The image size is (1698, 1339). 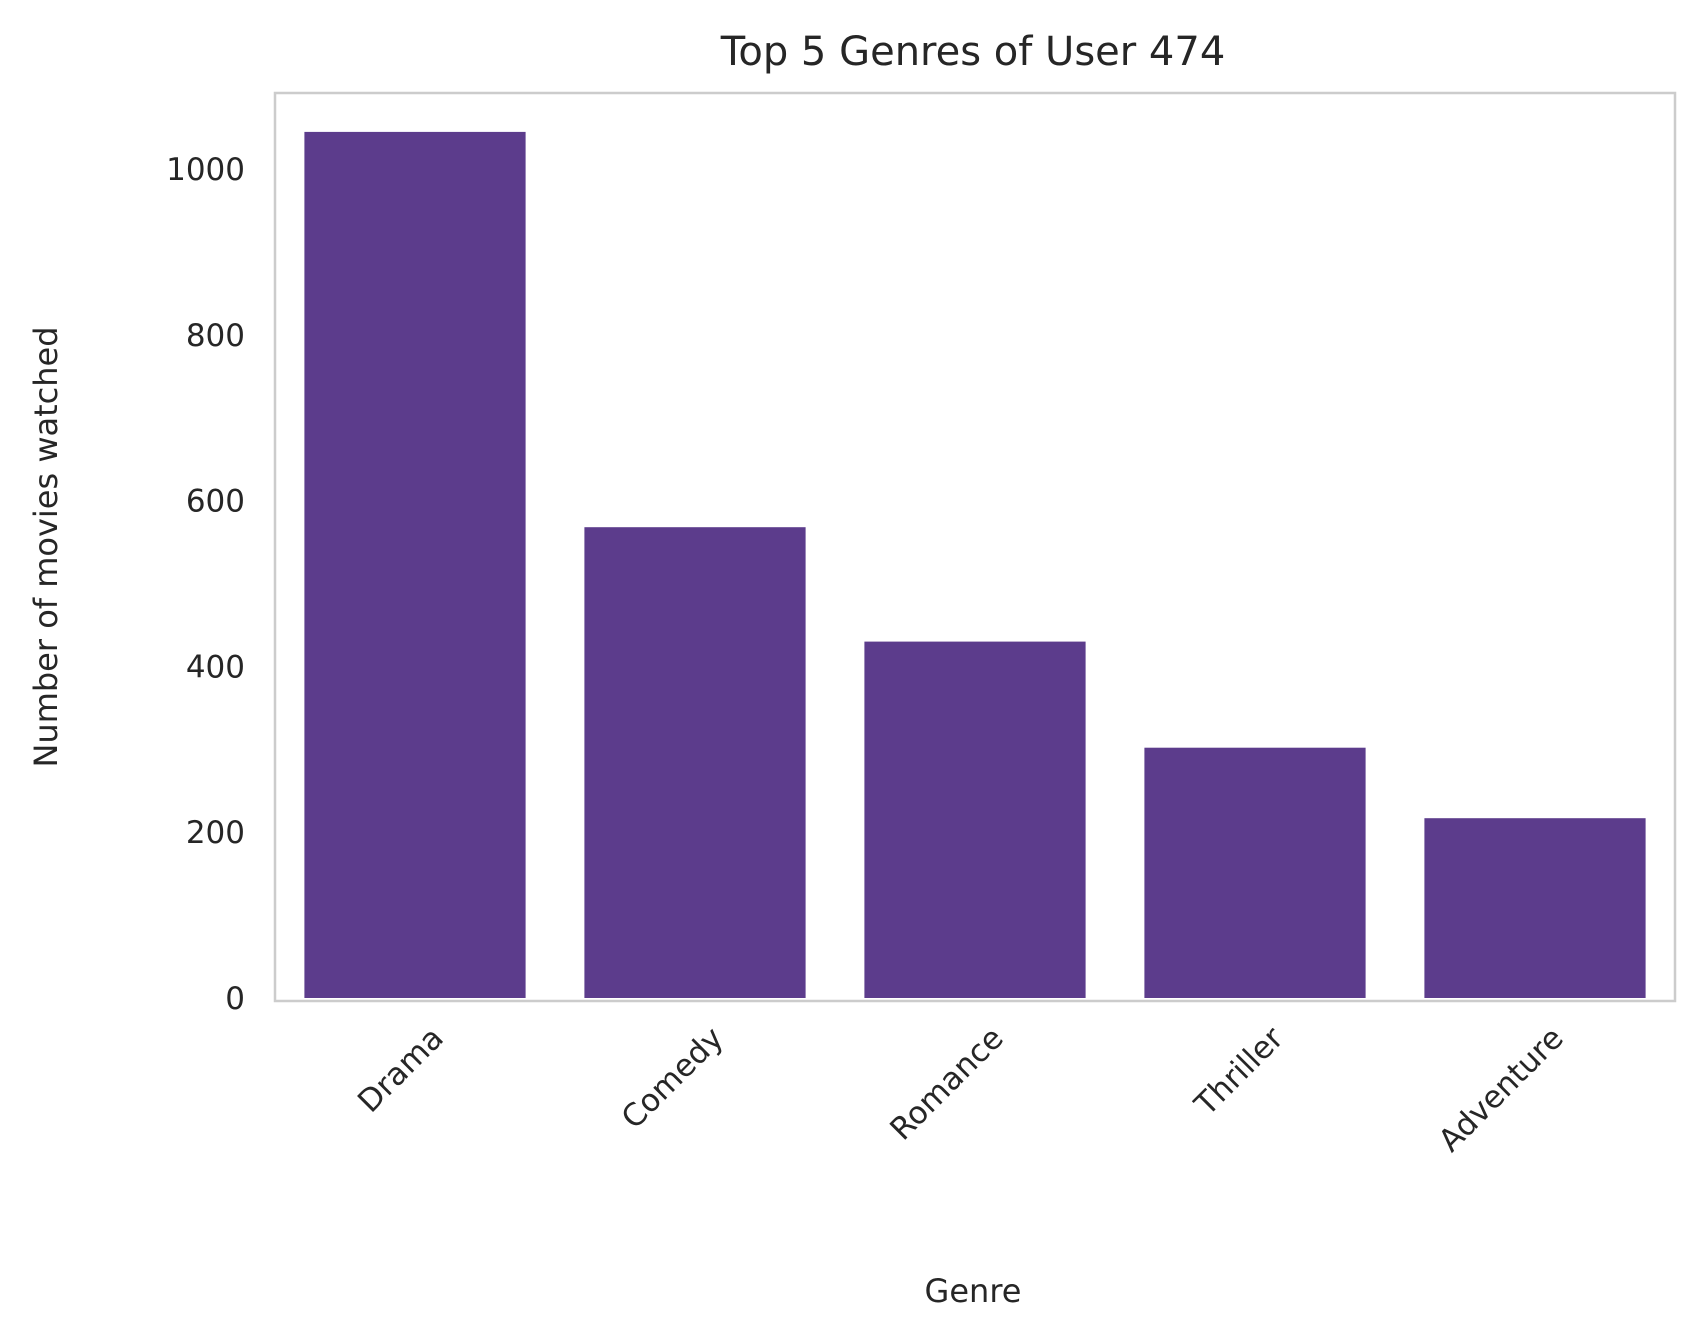 What do you see at coordinates (205, 170) in the screenshot?
I see `y-tick-label-1000: 1000` at bounding box center [205, 170].